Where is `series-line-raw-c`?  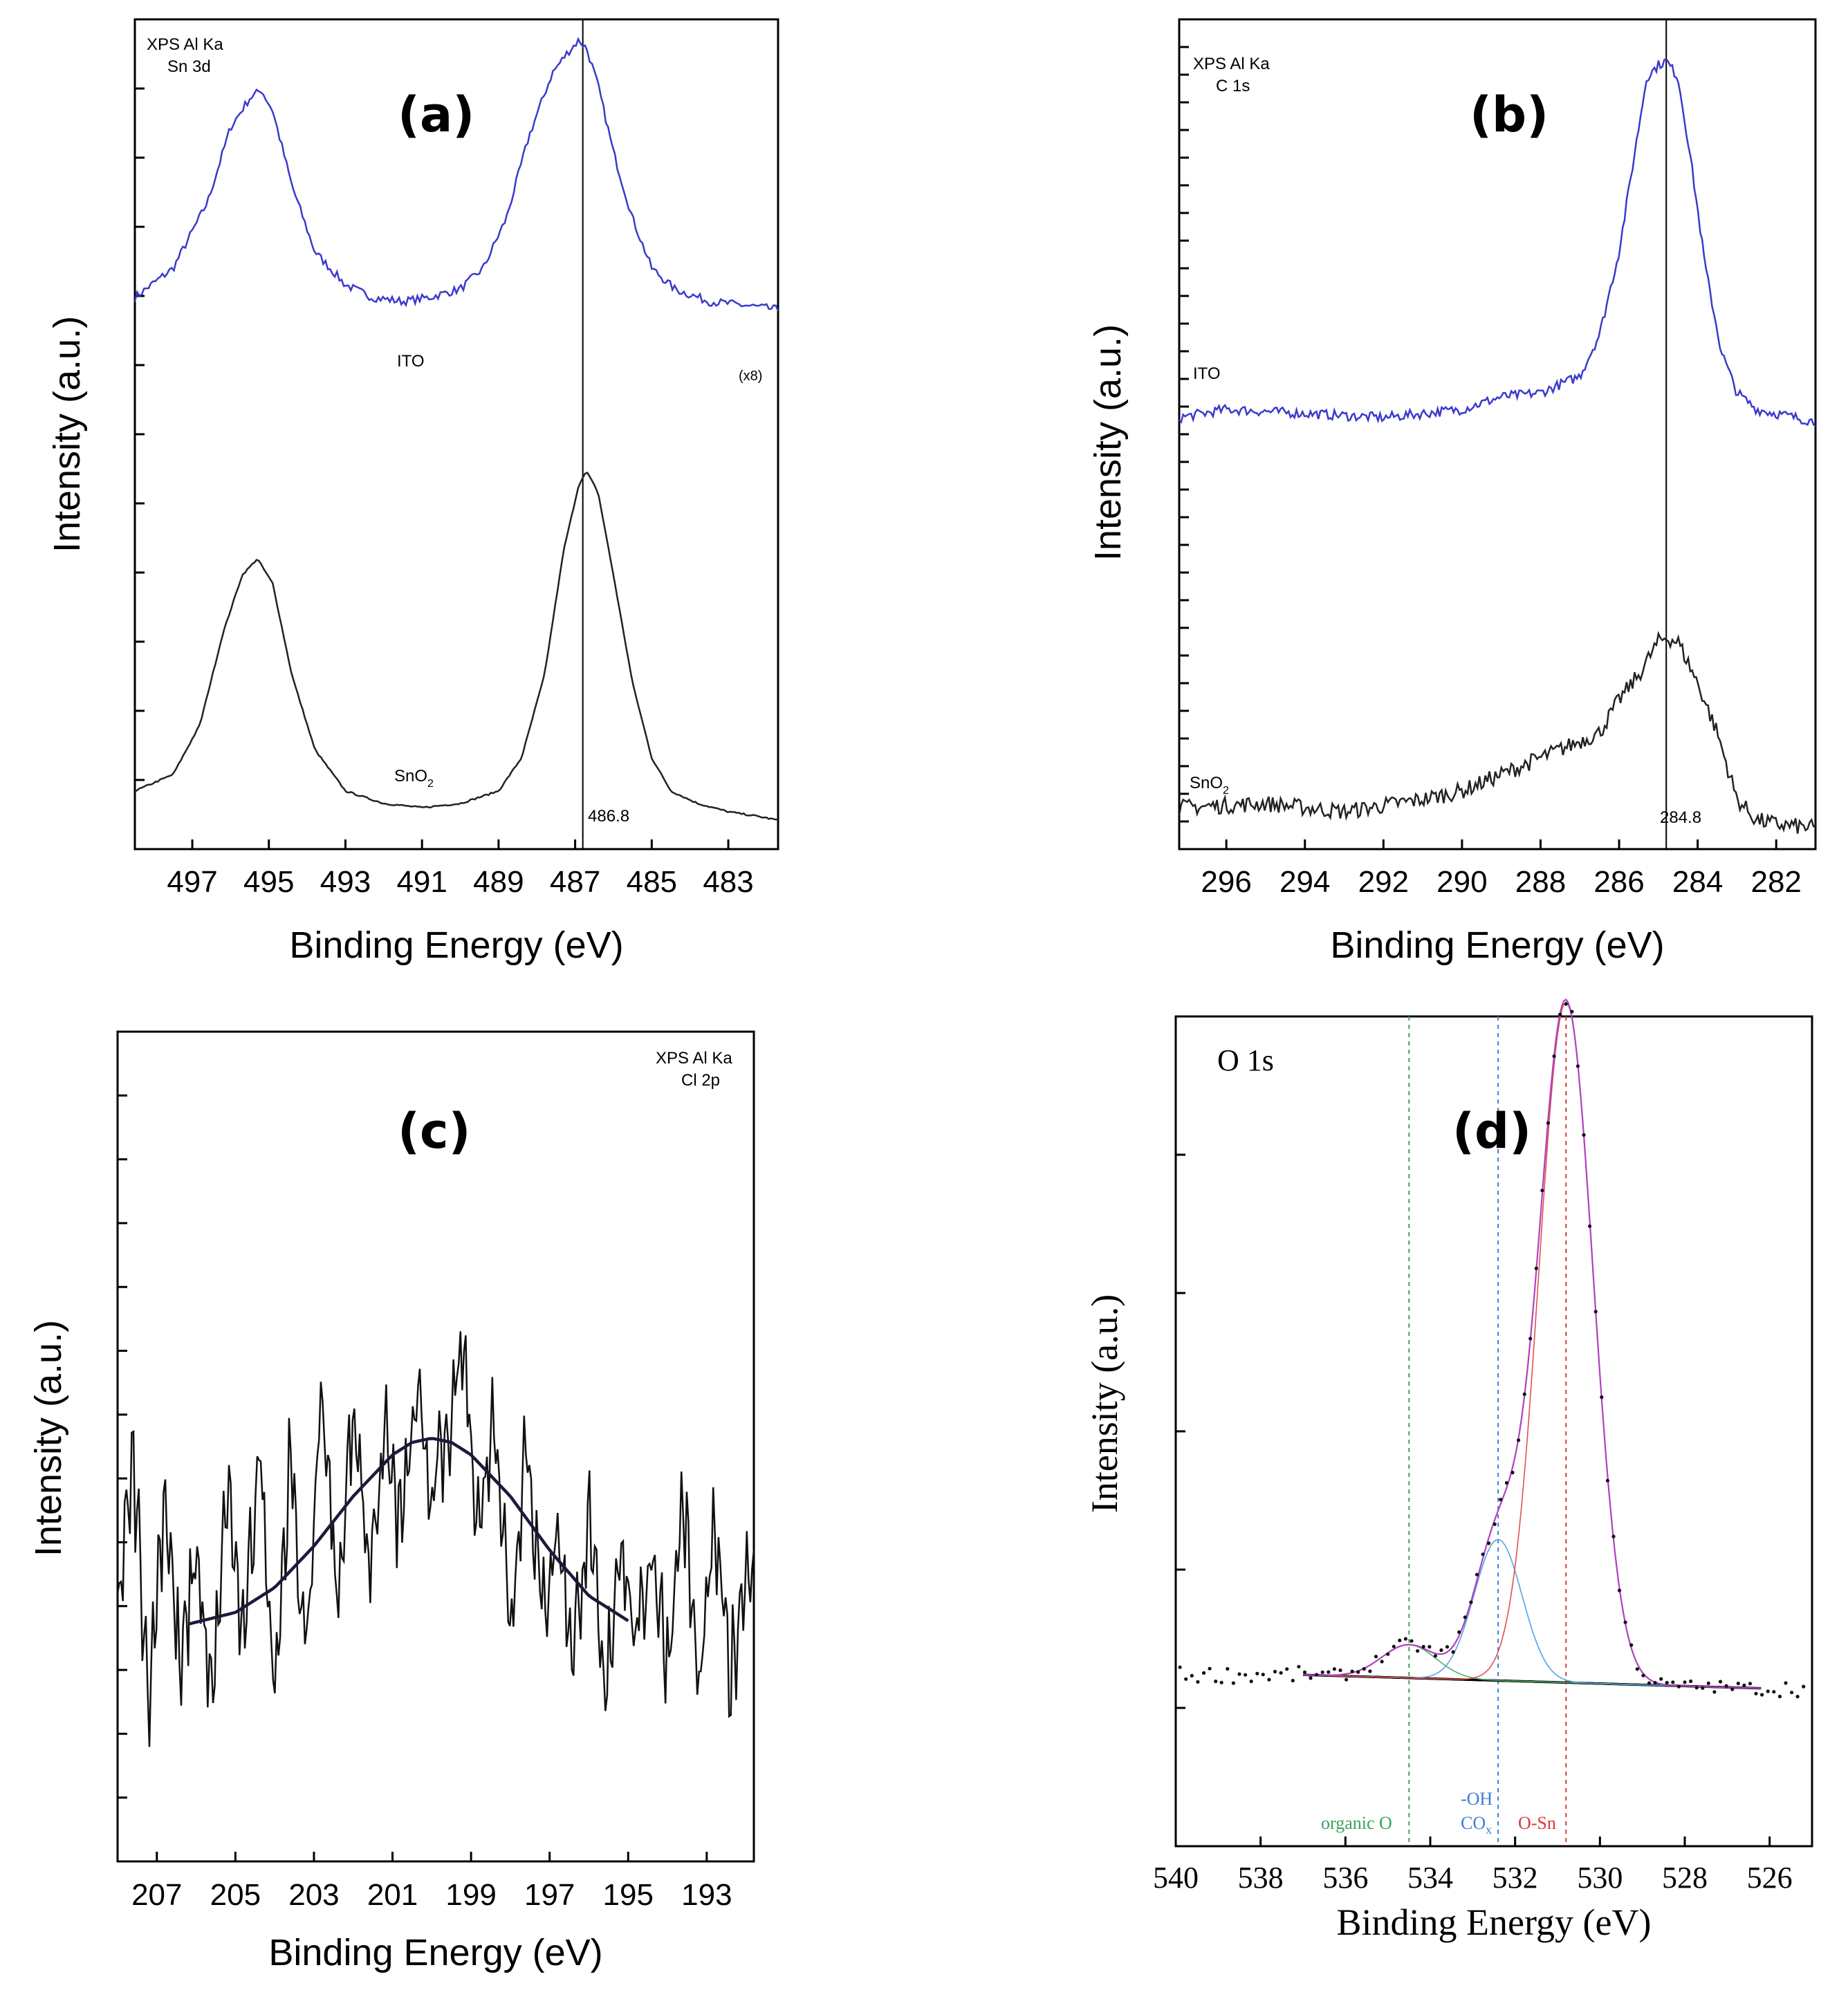
series-line-raw-c is located at coordinates (435, 1539).